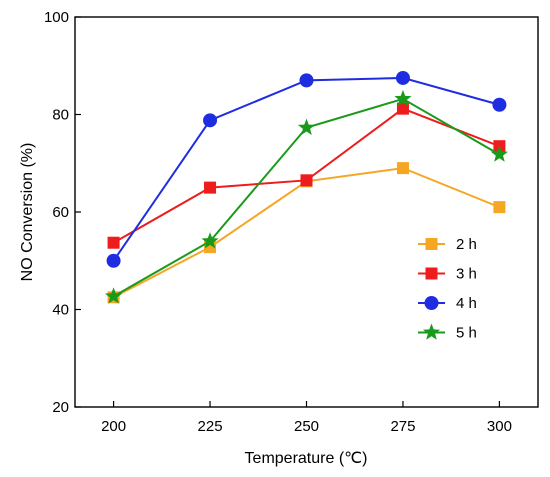  What do you see at coordinates (306, 426) in the screenshot?
I see `x-tick-label: 250` at bounding box center [306, 426].